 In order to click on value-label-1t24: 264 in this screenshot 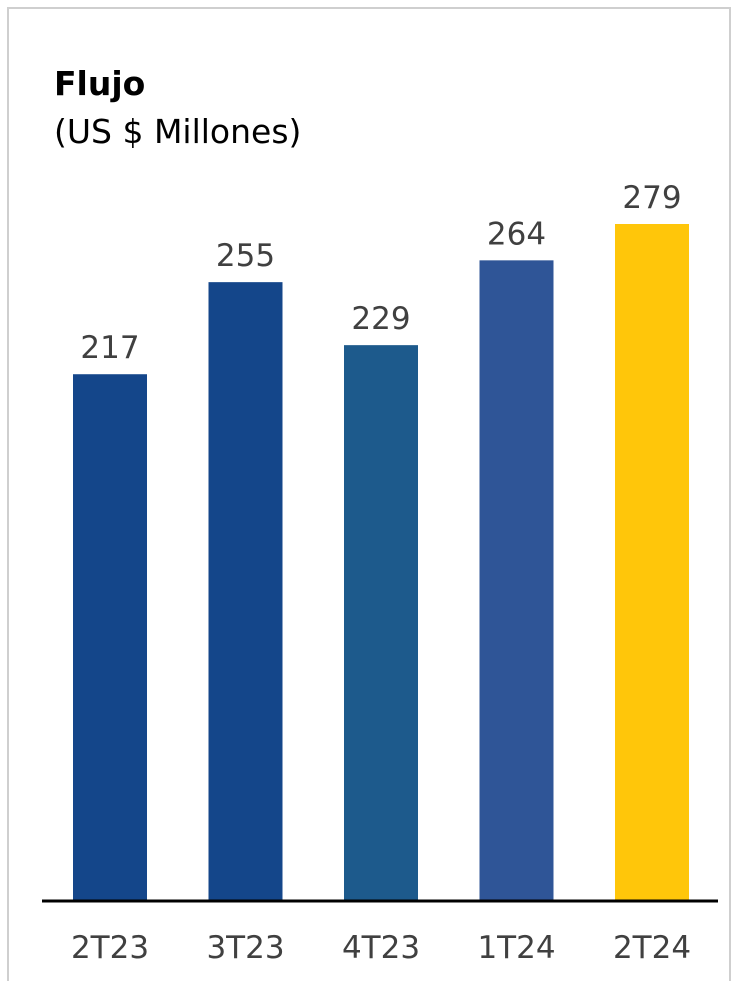, I will do `click(516, 234)`.